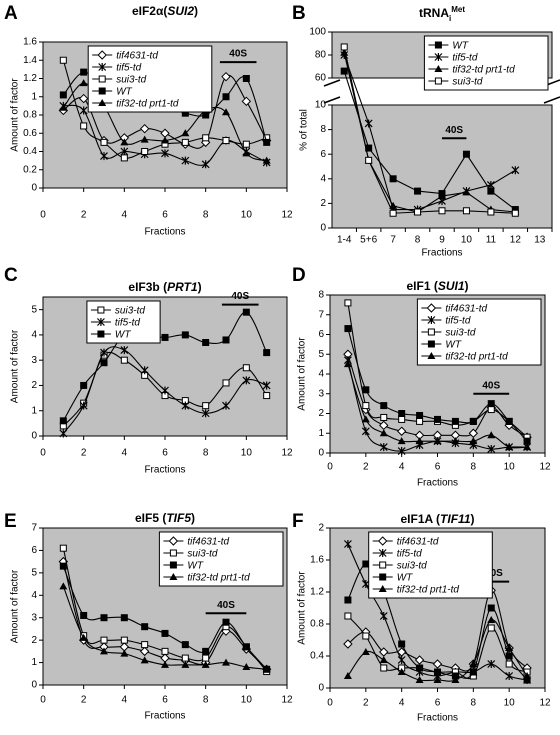  Describe the element at coordinates (330, 703) in the screenshot. I see `x-tick-label: 0` at that location.